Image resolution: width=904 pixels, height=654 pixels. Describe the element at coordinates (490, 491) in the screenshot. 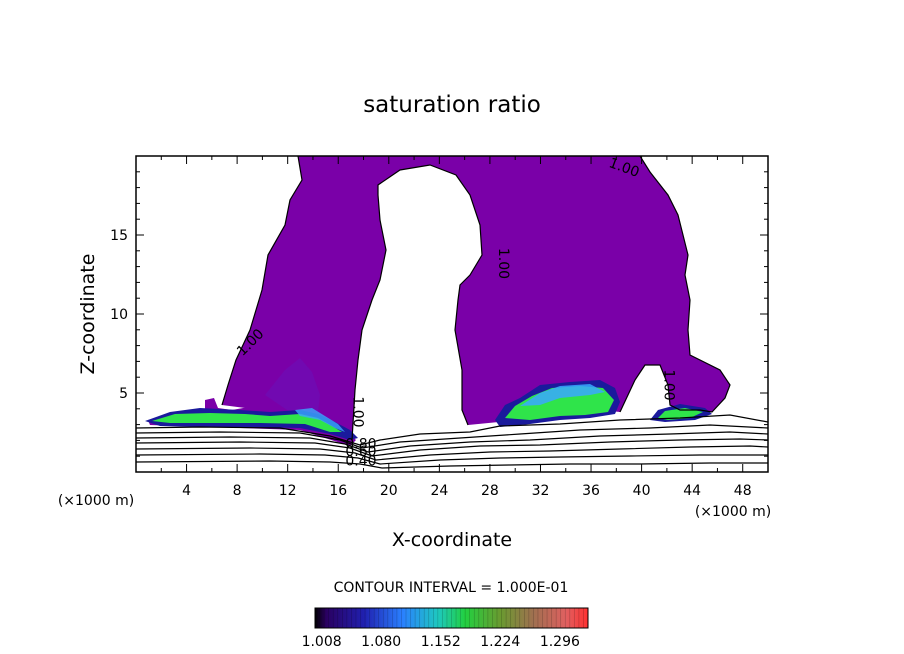

I see `x-tick-label: 28` at that location.